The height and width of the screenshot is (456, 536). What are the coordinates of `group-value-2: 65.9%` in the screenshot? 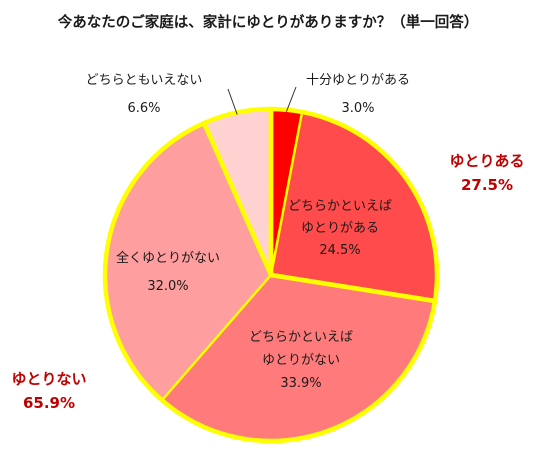 It's located at (49, 403).